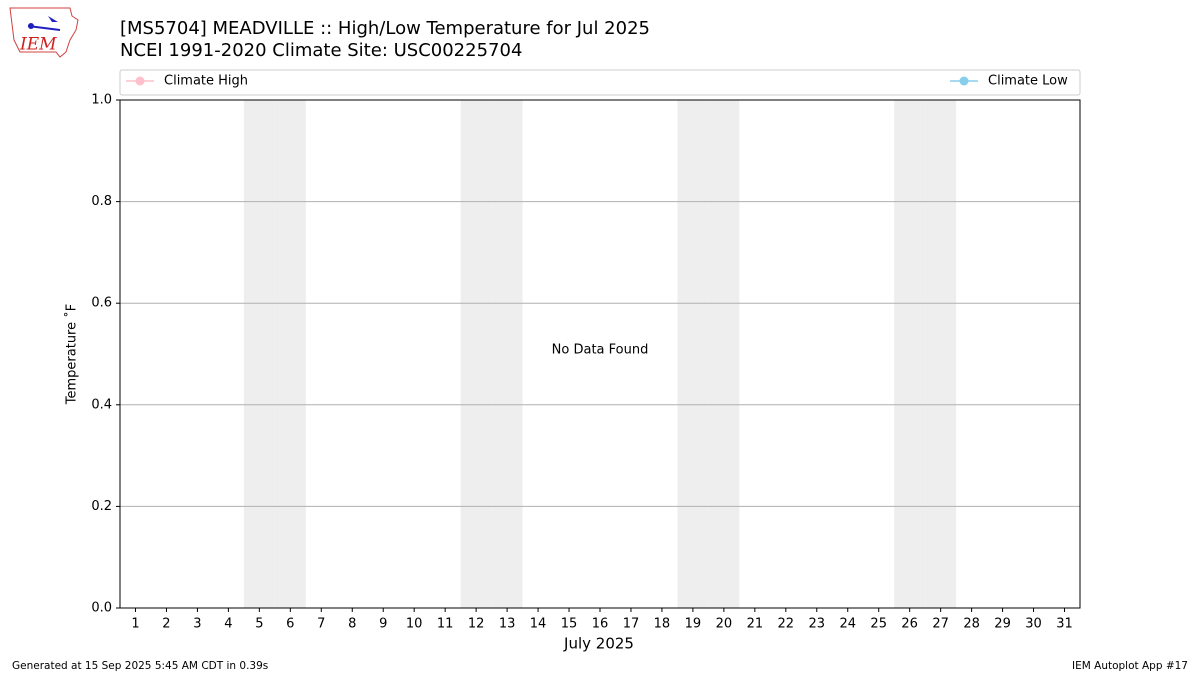 Image resolution: width=1200 pixels, height=675 pixels. I want to click on chart-subtitle: NCEI 1991-2020 Climate Site: USC00225704, so click(321, 50).